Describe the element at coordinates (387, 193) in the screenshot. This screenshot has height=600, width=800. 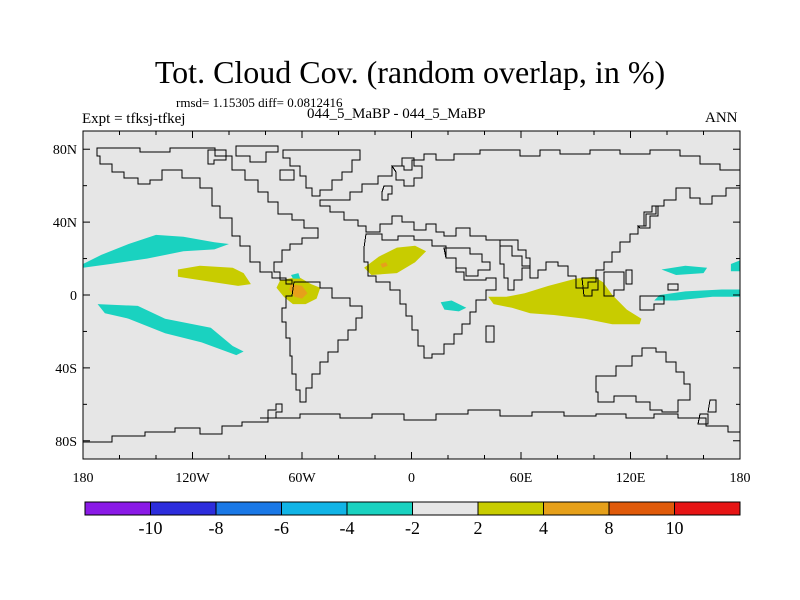
I see `coastline-uk` at that location.